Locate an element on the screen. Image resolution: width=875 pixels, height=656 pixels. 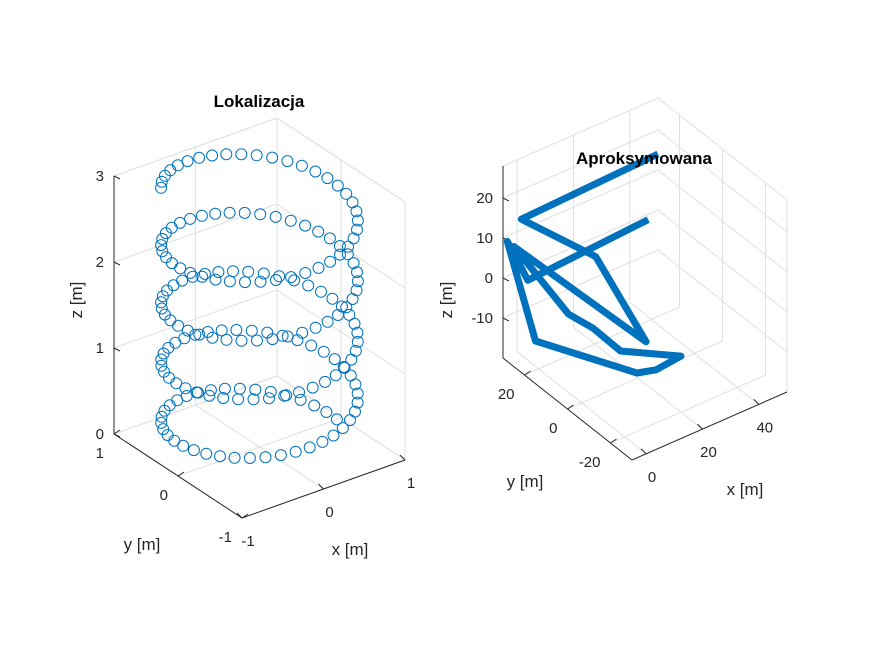
z-tick-label: 0 is located at coordinates (489, 278).